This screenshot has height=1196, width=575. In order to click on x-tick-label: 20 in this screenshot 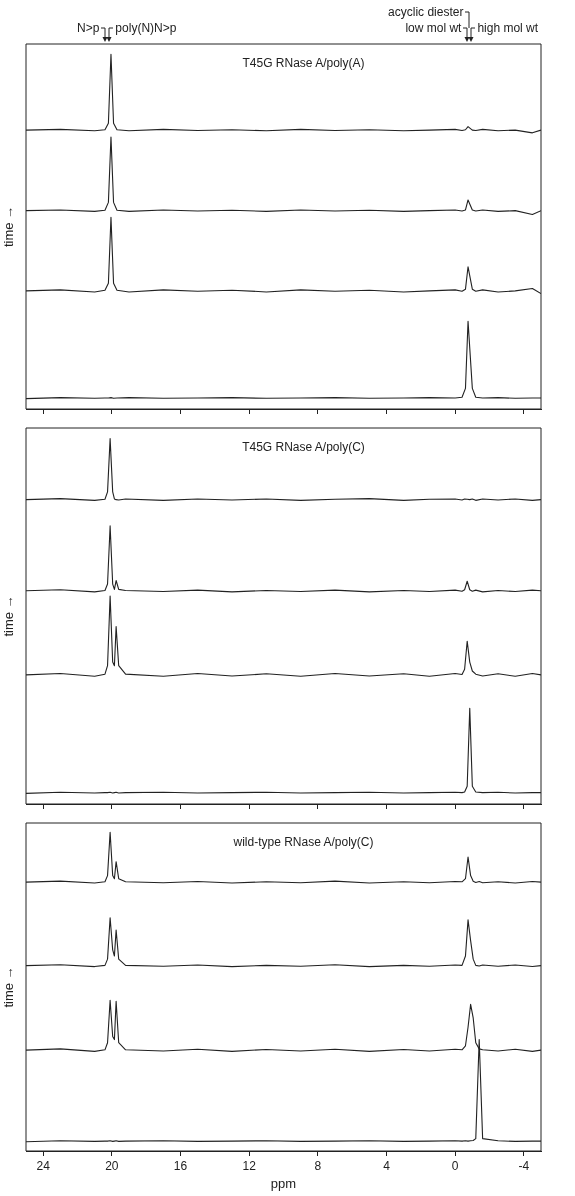, I will do `click(112, 1165)`.